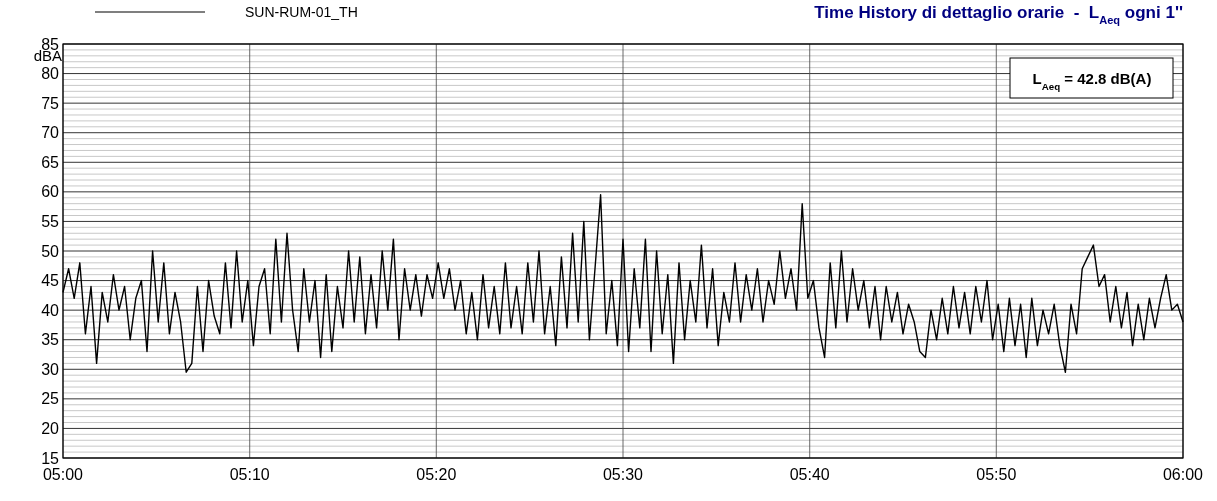 Image resolution: width=1217 pixels, height=501 pixels. Describe the element at coordinates (50, 429) in the screenshot. I see `y-tick-label: 20` at that location.